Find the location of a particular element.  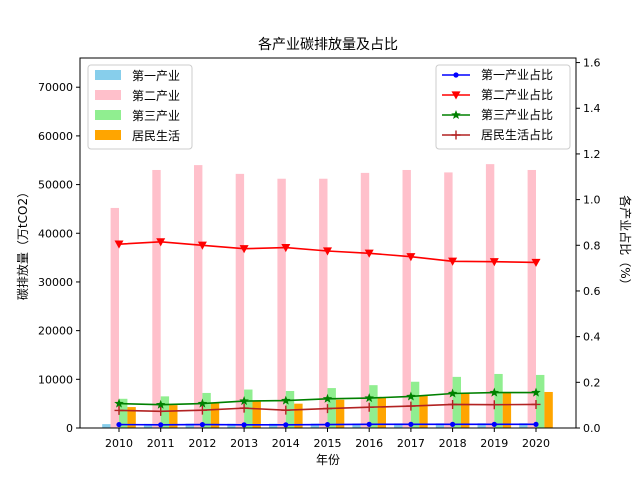

y-tick-label: 60000 is located at coordinates (55, 136).